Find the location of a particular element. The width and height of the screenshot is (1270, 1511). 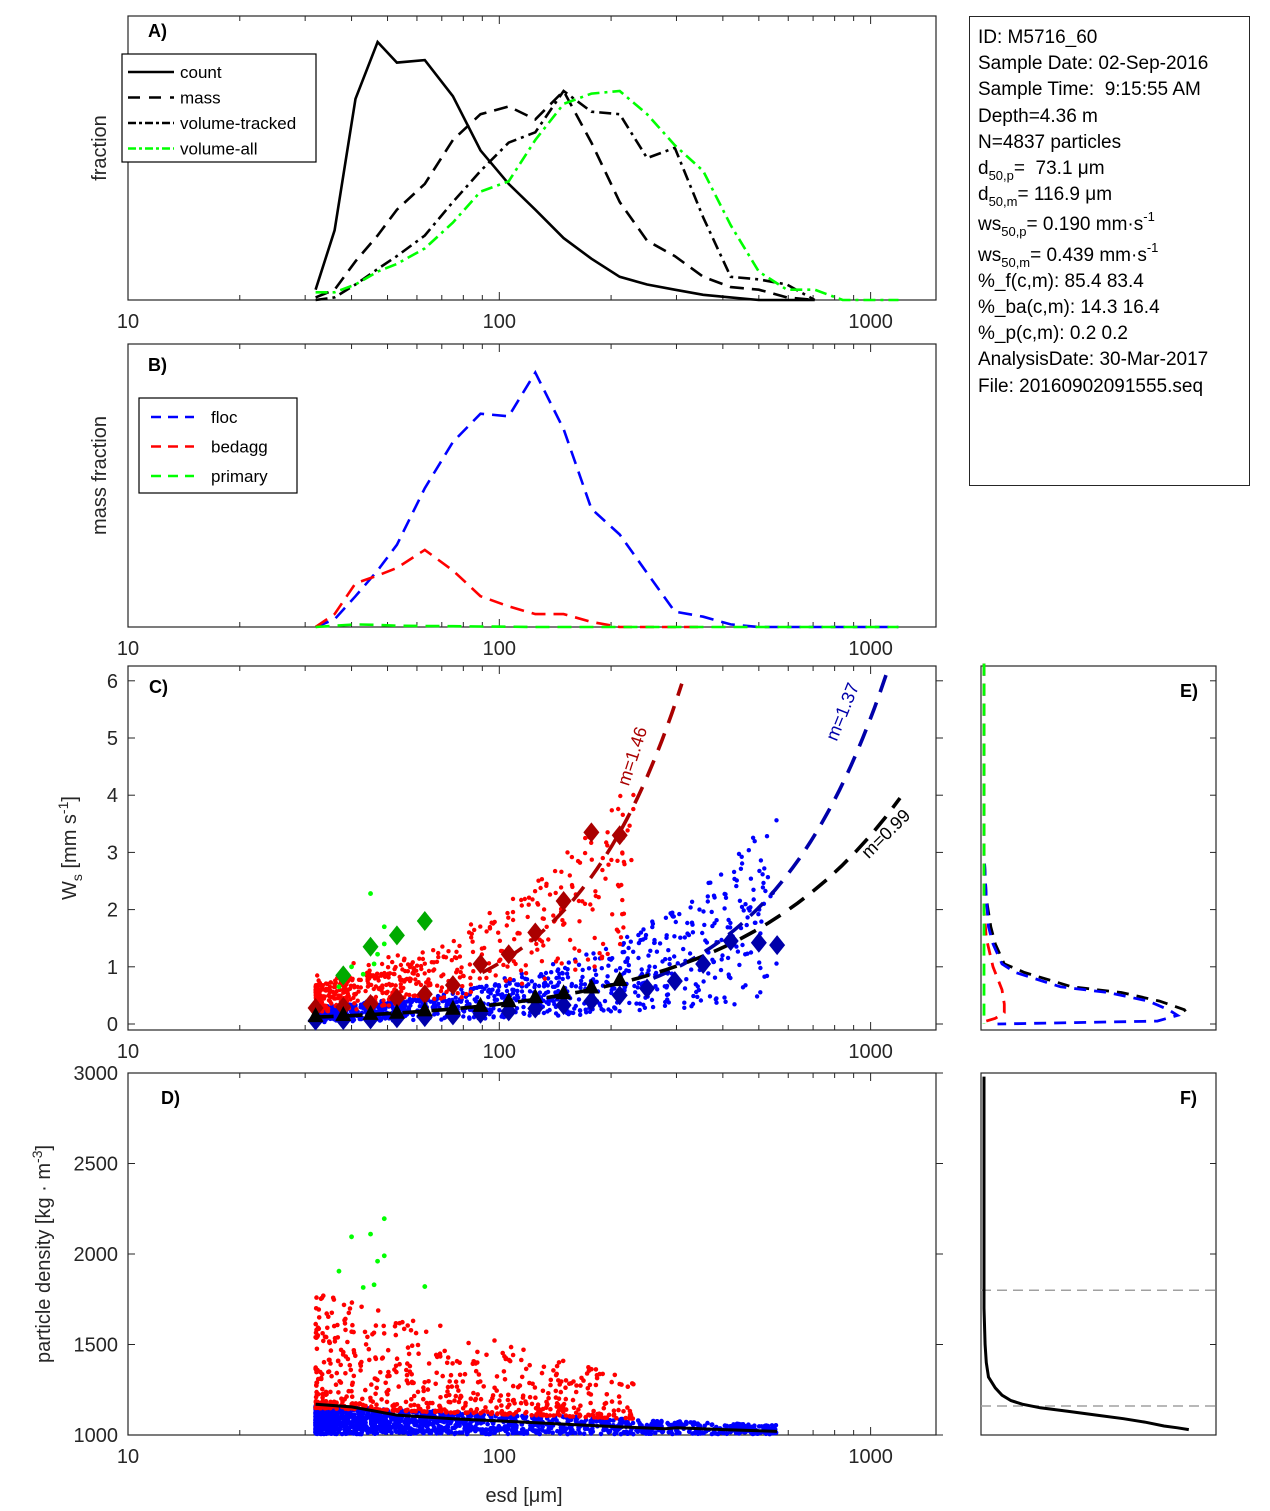

y-tick-label: 3000 is located at coordinates (96, 1074).